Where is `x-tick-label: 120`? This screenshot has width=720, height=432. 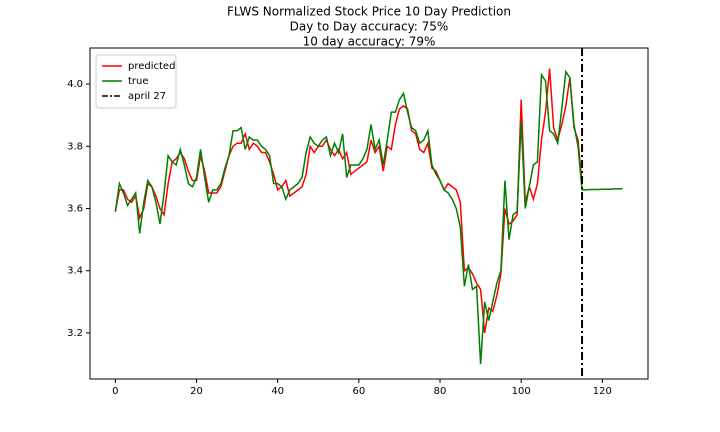 x-tick-label: 120 is located at coordinates (602, 391).